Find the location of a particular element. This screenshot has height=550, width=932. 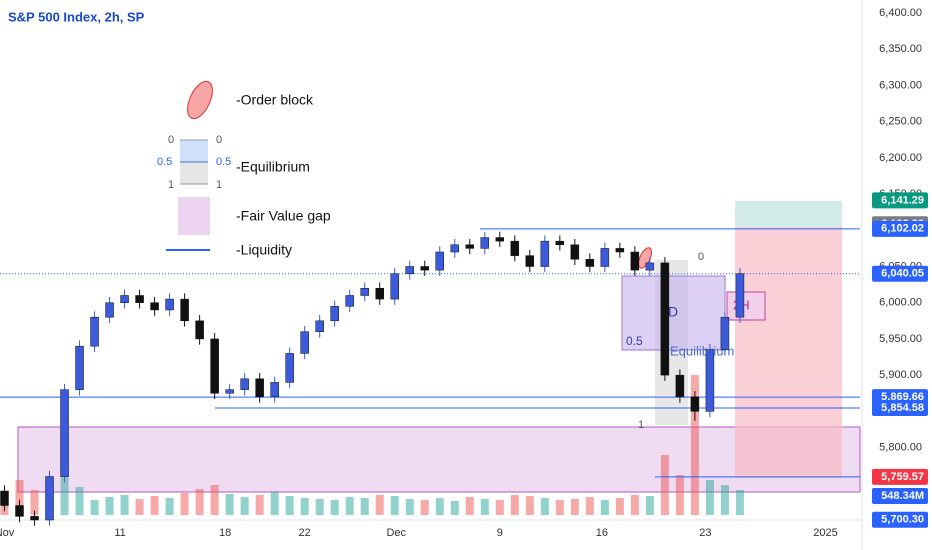

price-badge-label: 6,040.05 is located at coordinates (902, 274).